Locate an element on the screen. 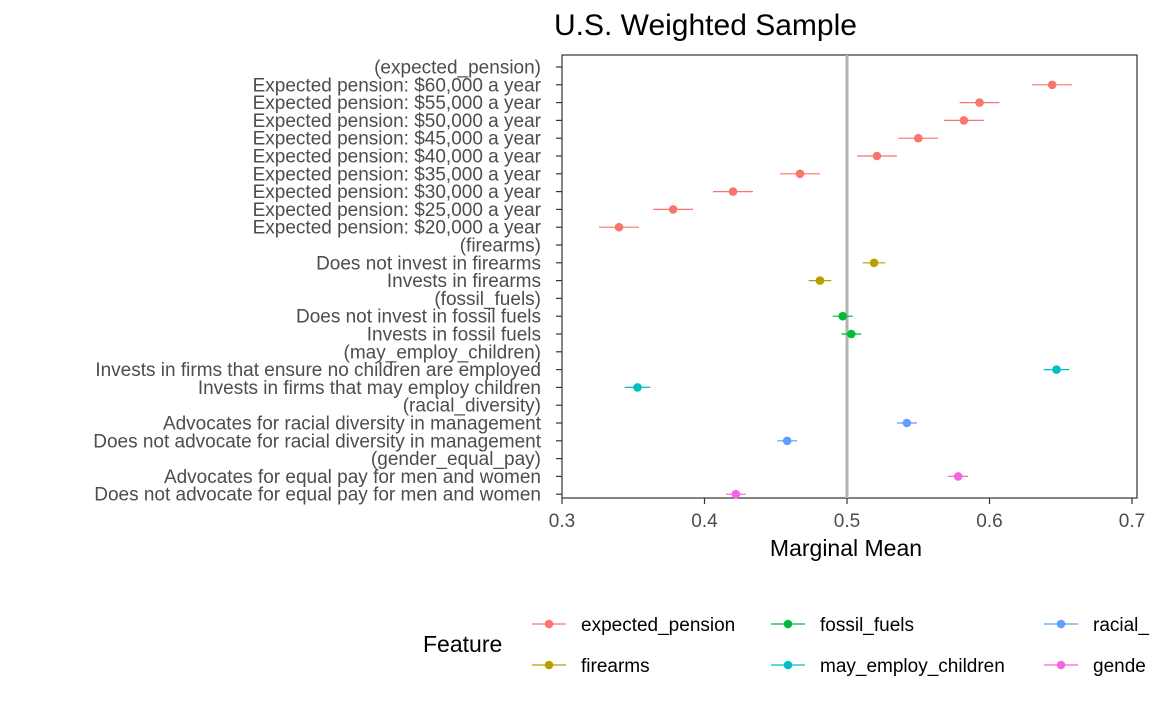  x-tick-label: 0.5 is located at coordinates (847, 521).